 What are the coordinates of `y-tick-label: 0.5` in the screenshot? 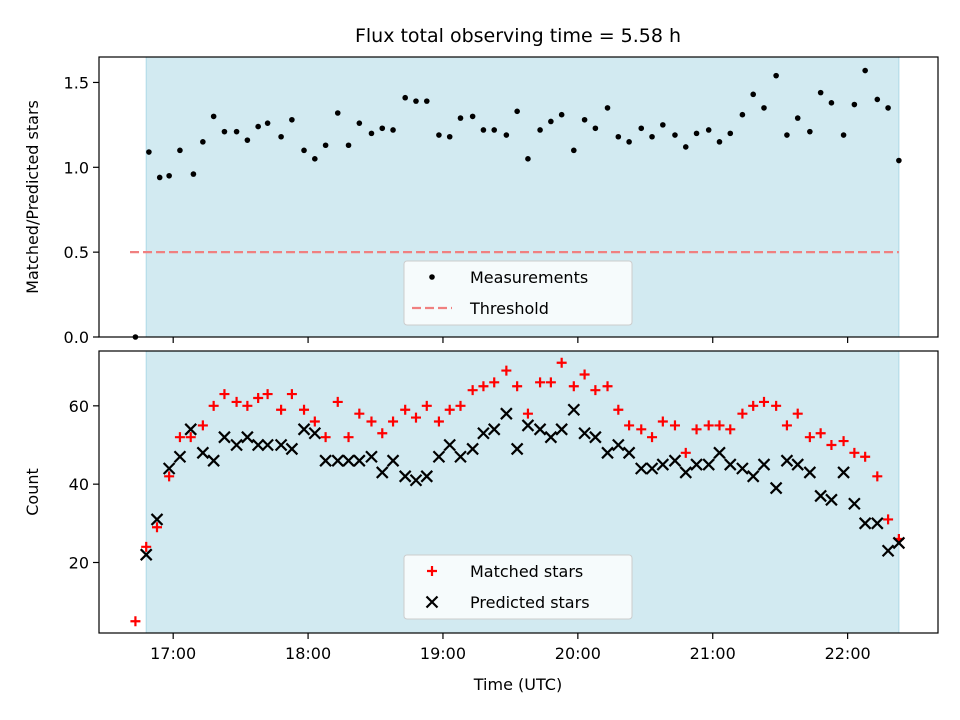 It's located at (76, 252).